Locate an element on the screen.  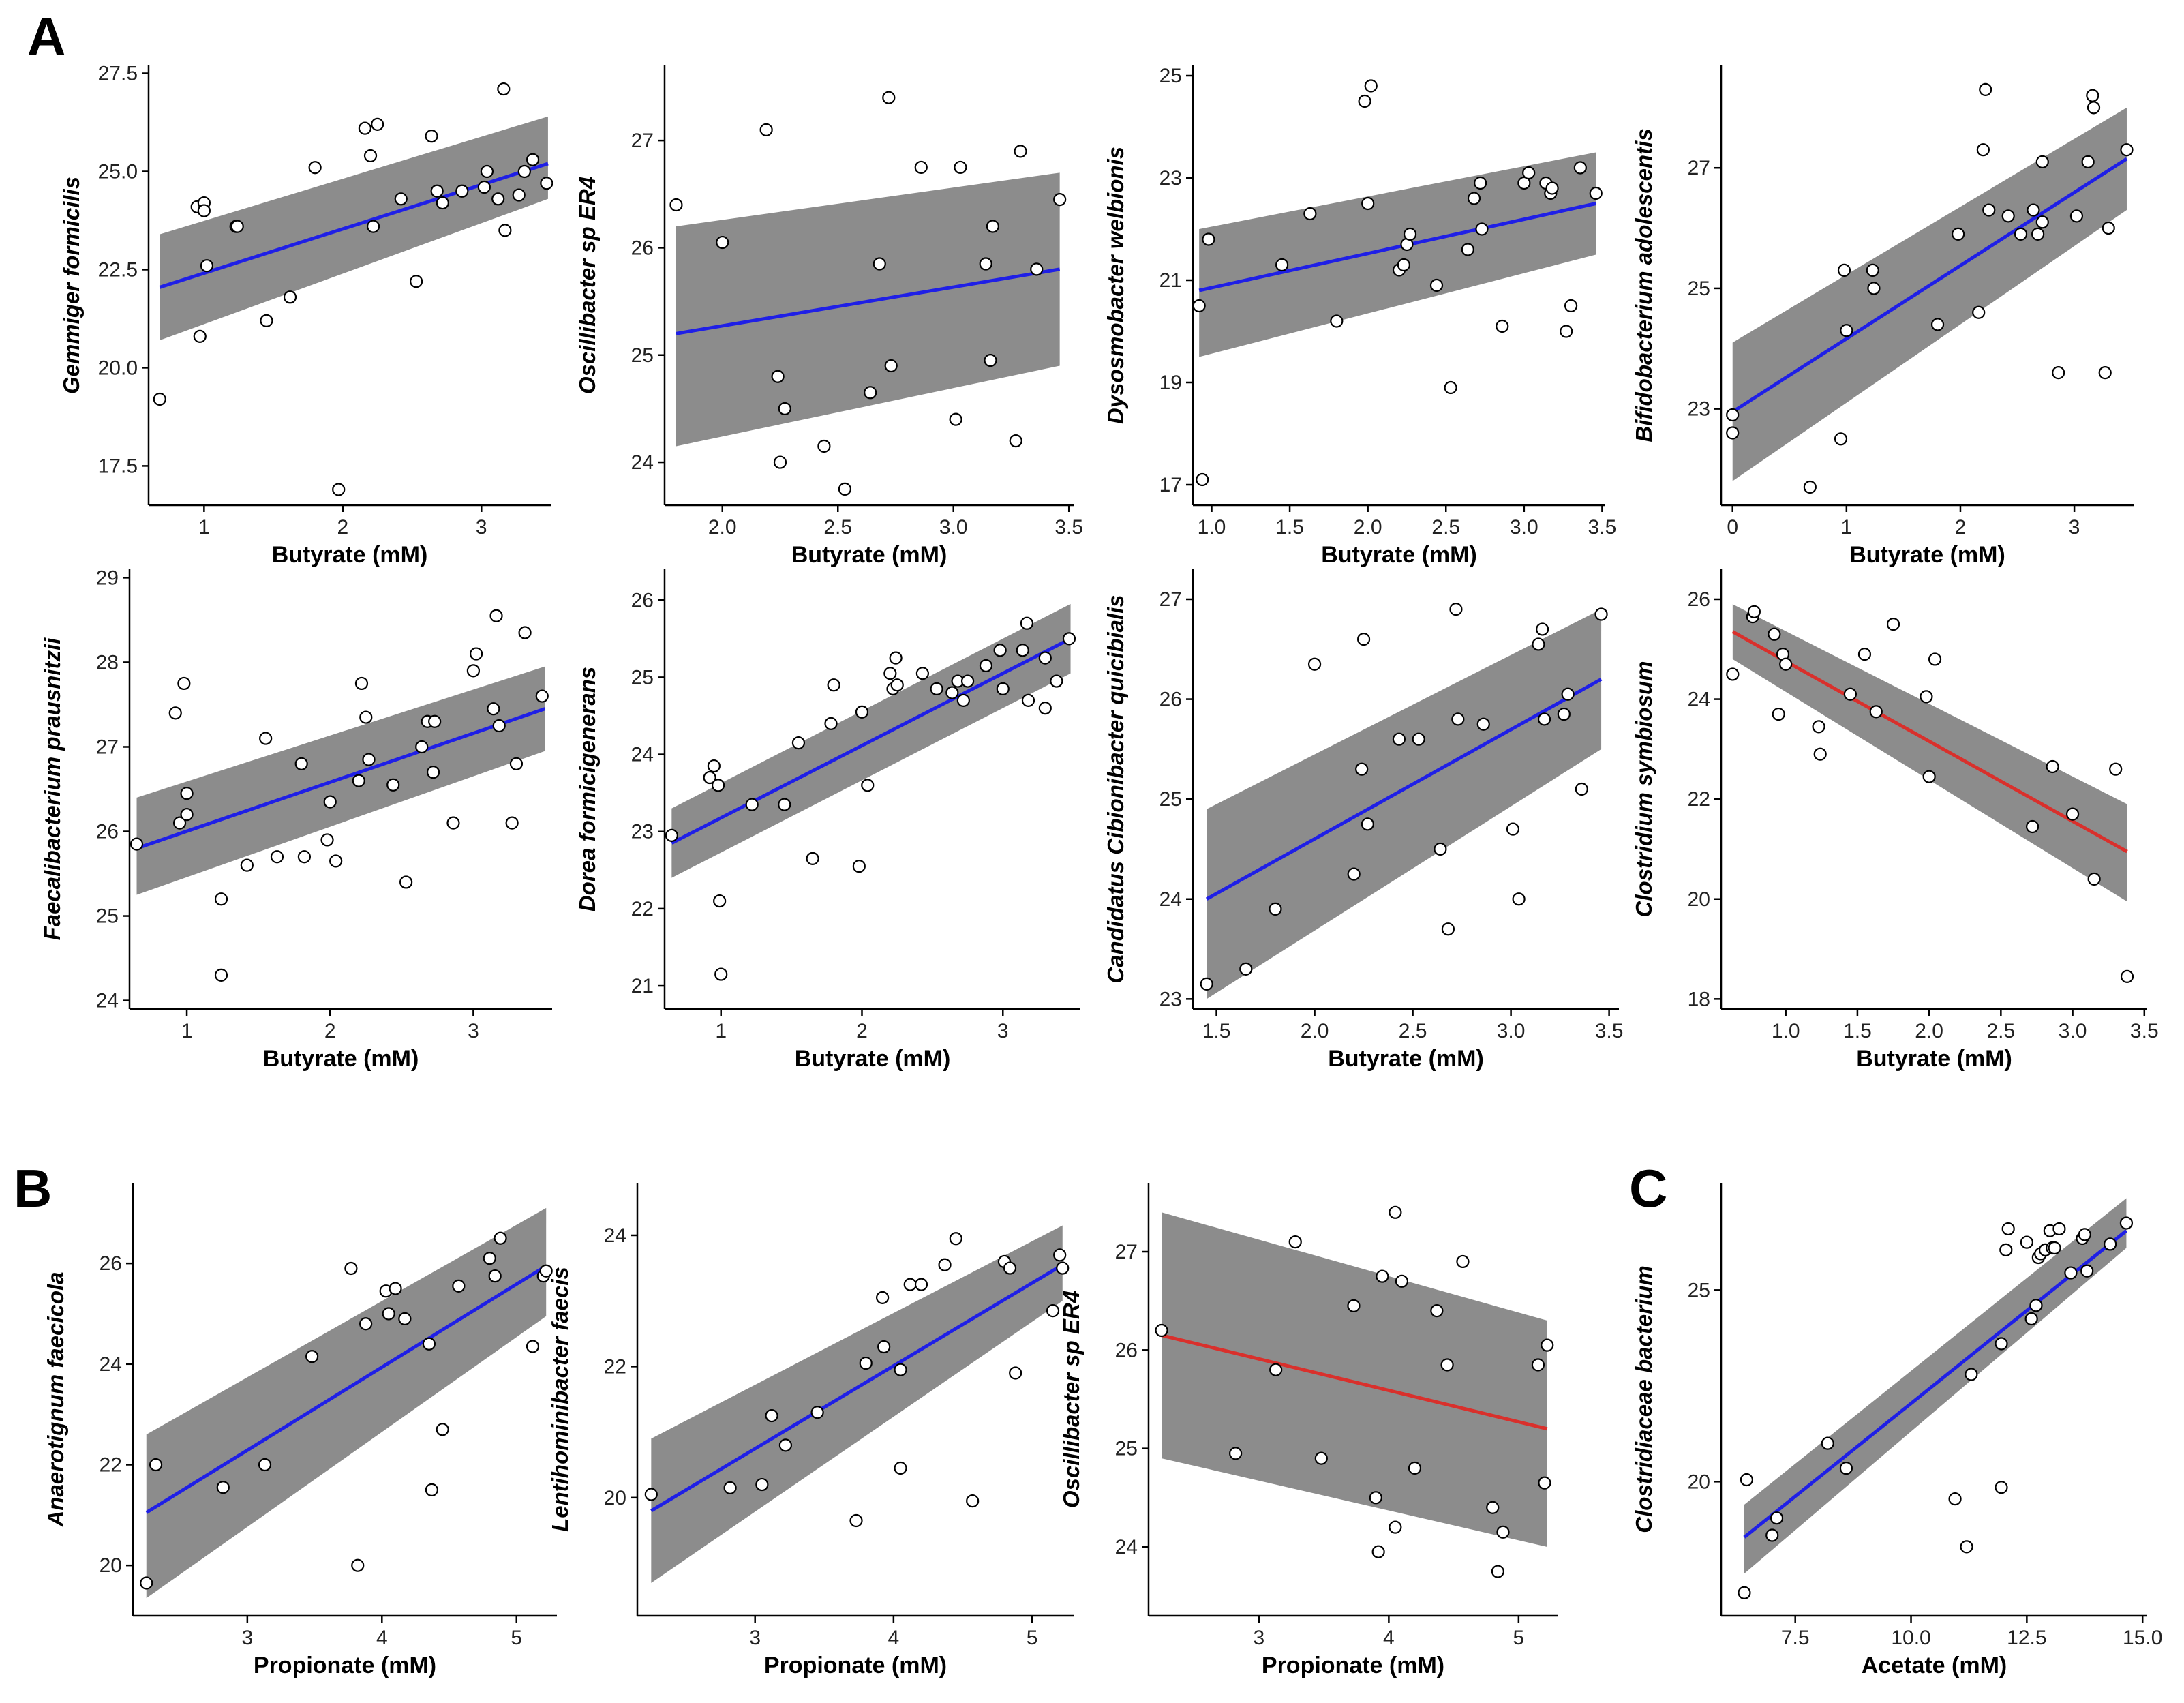
y-tick-label: 27 is located at coordinates (107, 747).